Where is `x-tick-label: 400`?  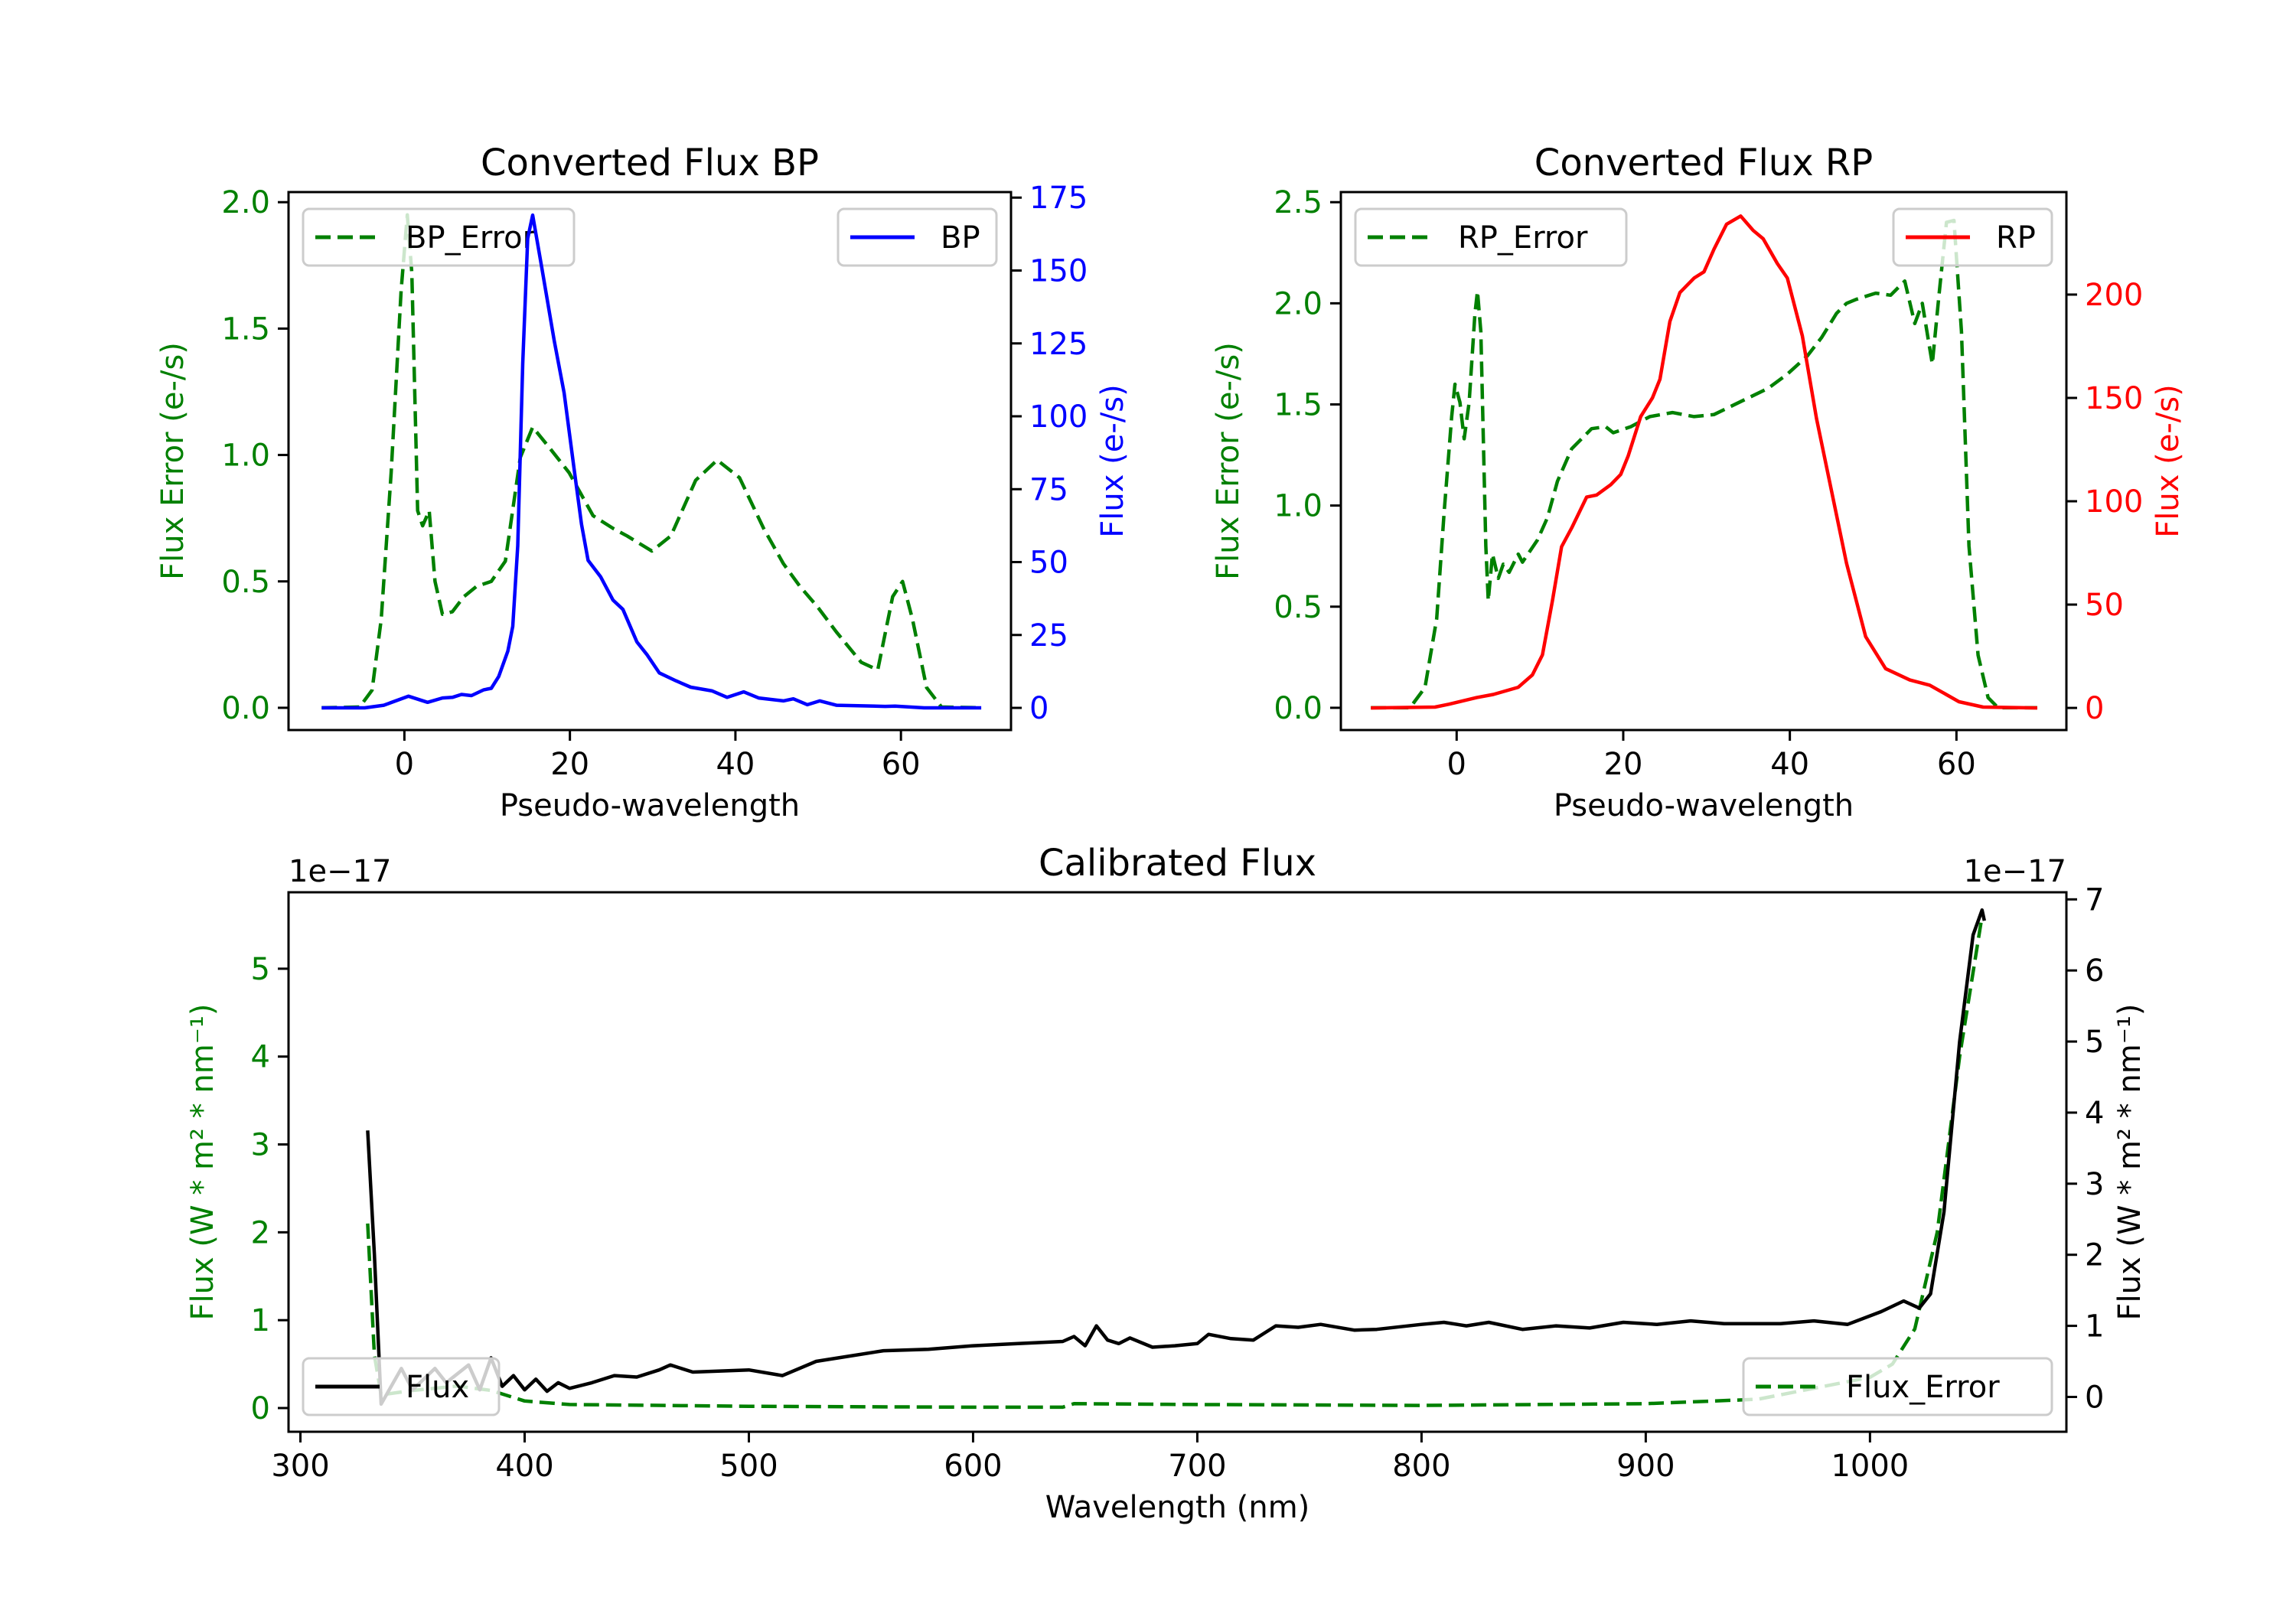
x-tick-label: 400 is located at coordinates (524, 1466).